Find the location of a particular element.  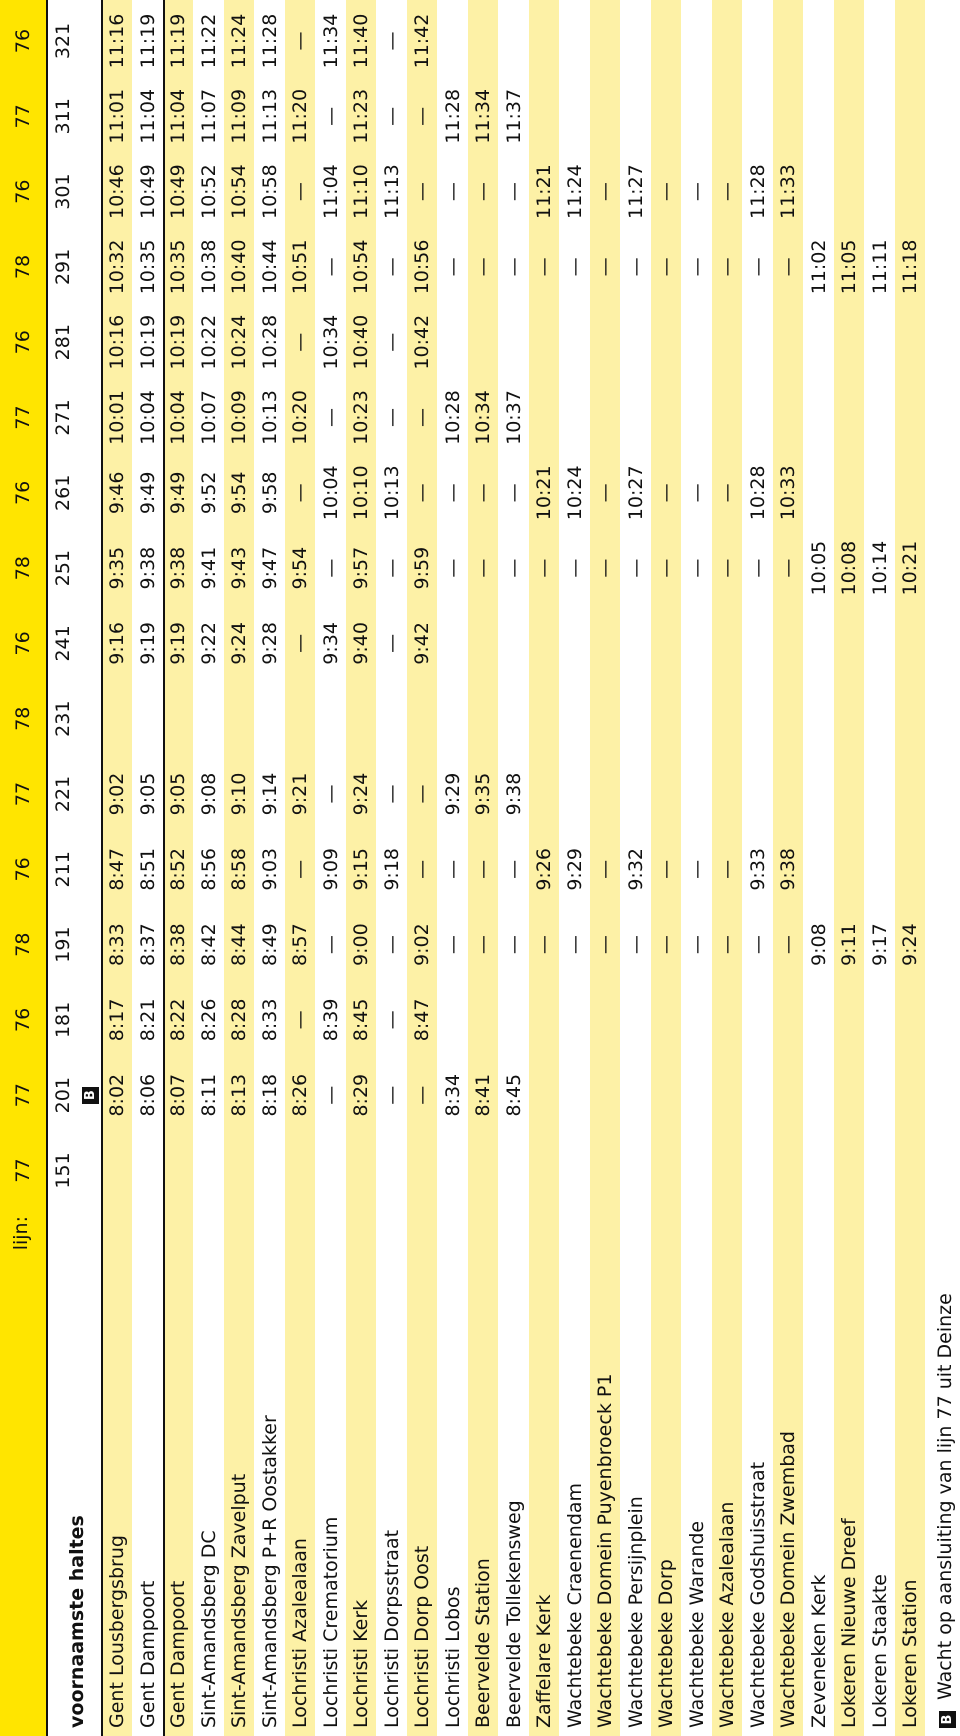

time: 9:32 is located at coordinates (635, 869).